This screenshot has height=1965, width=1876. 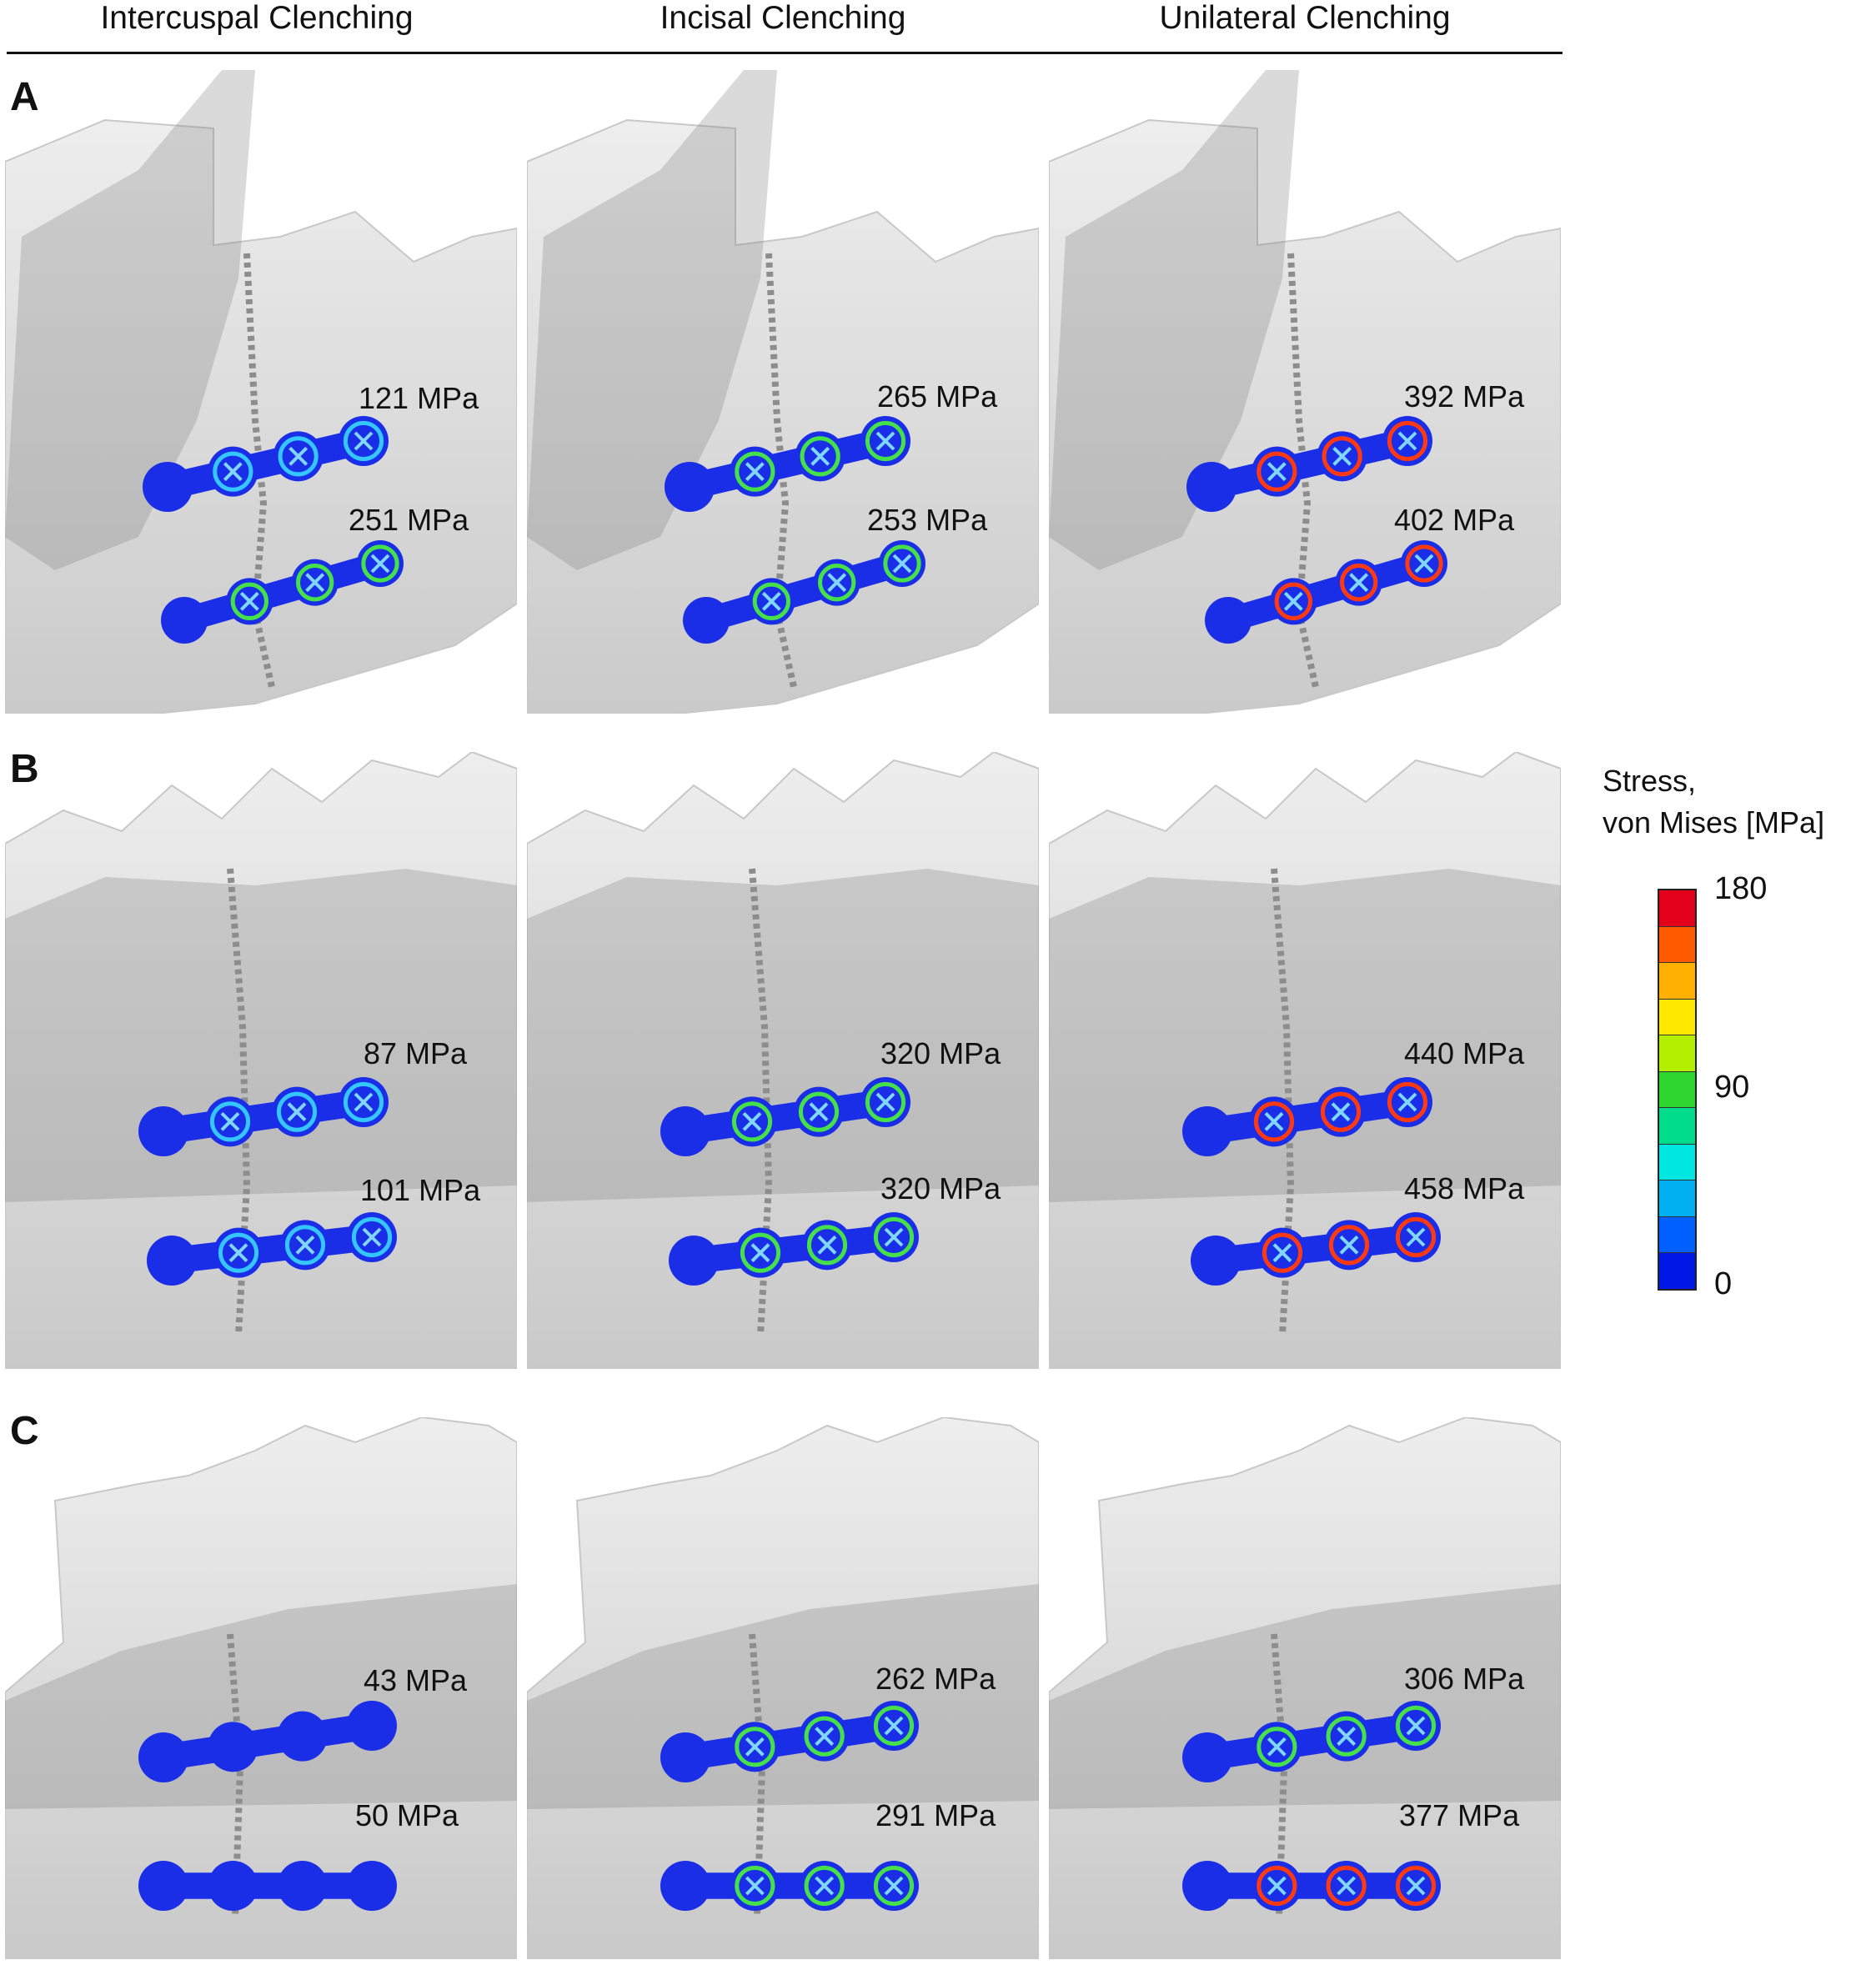 I want to click on panel-b-intercuspal, so click(x=261, y=1060).